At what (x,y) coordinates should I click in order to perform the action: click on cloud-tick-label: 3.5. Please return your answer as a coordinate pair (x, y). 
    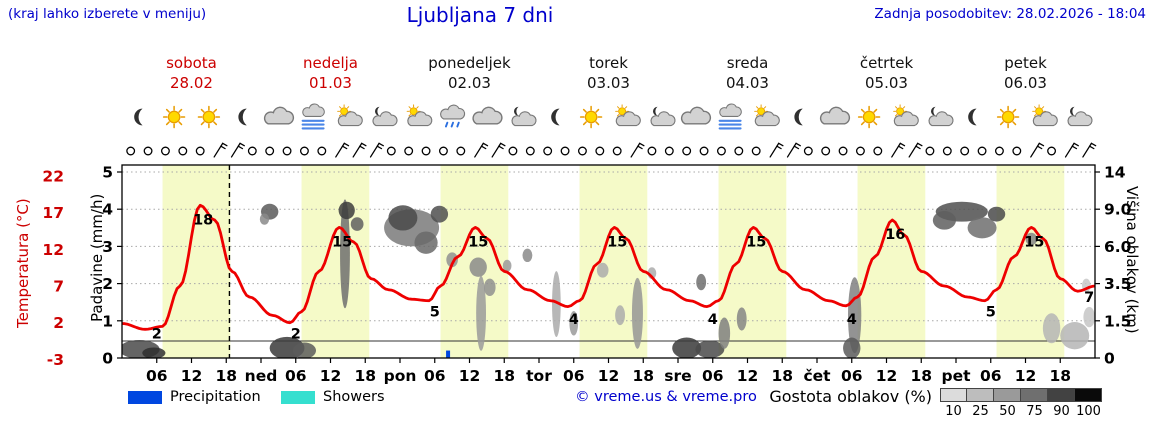
    Looking at the image, I should click on (1117, 284).